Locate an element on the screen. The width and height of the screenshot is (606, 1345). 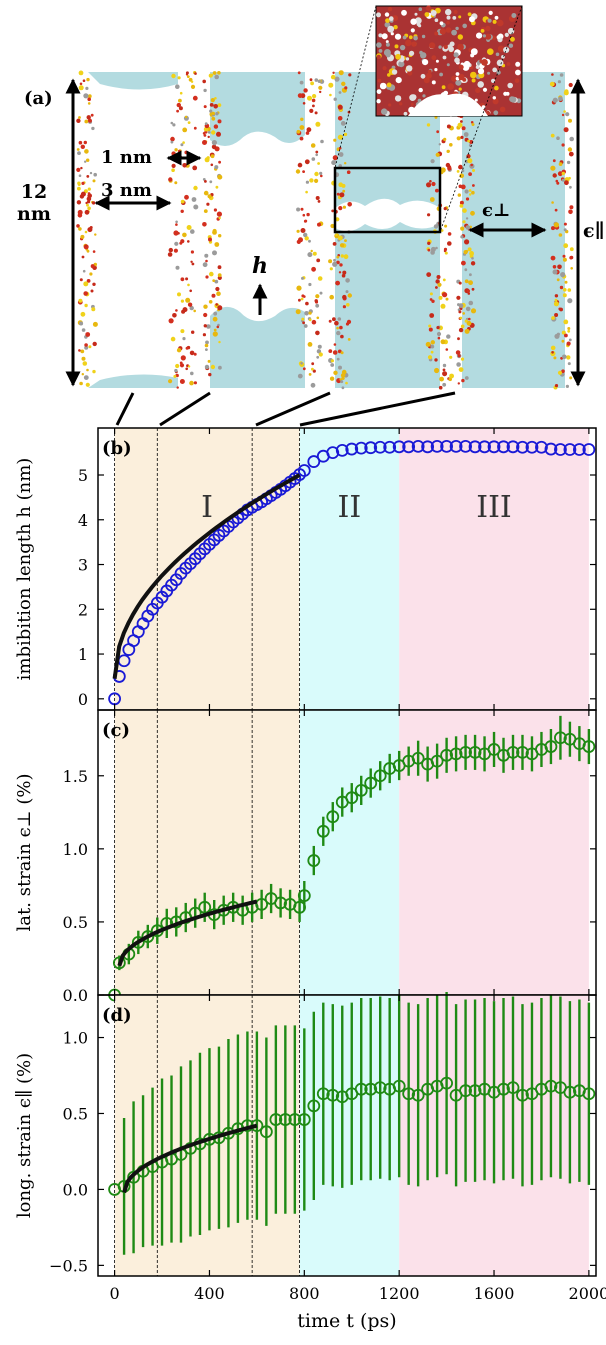
x-tick-label: 1600 is located at coordinates (494, 1293).